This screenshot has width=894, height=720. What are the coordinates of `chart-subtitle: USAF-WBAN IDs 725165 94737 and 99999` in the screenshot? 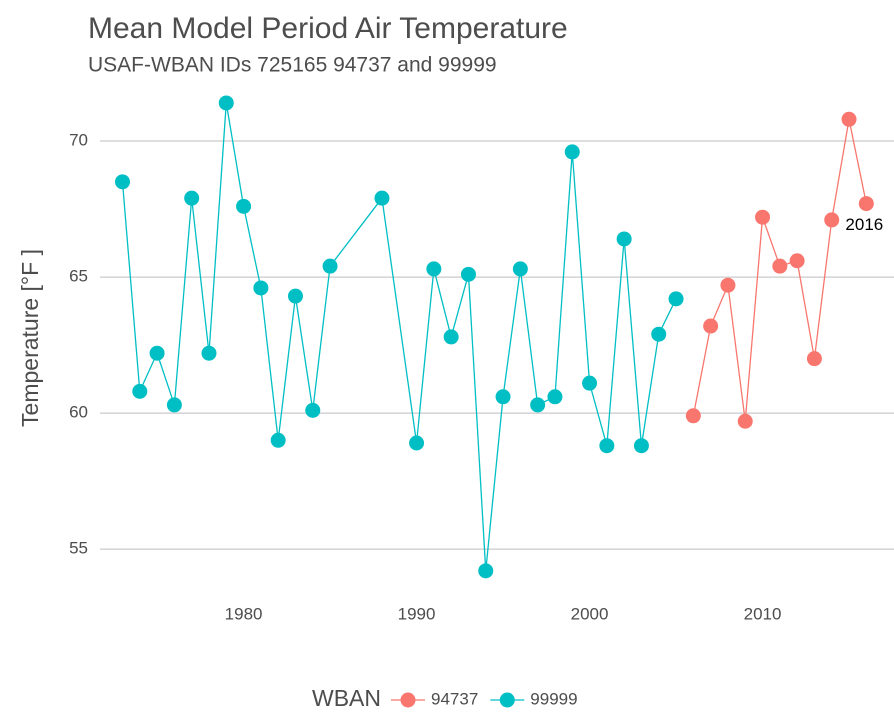 It's located at (292, 65).